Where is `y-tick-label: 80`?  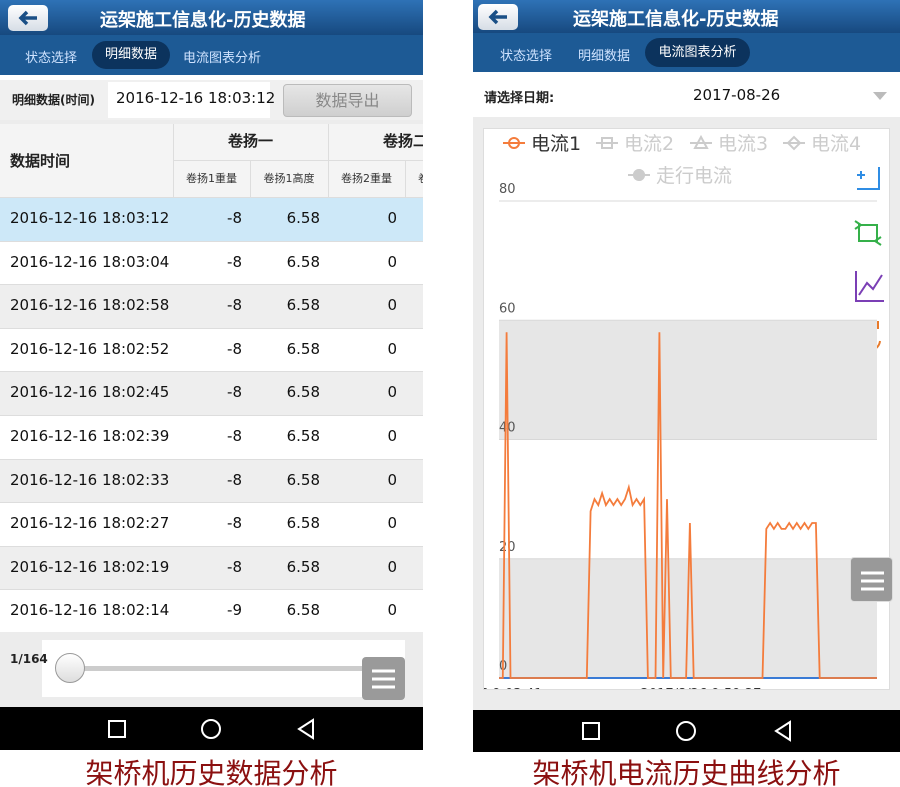 y-tick-label: 80 is located at coordinates (507, 189).